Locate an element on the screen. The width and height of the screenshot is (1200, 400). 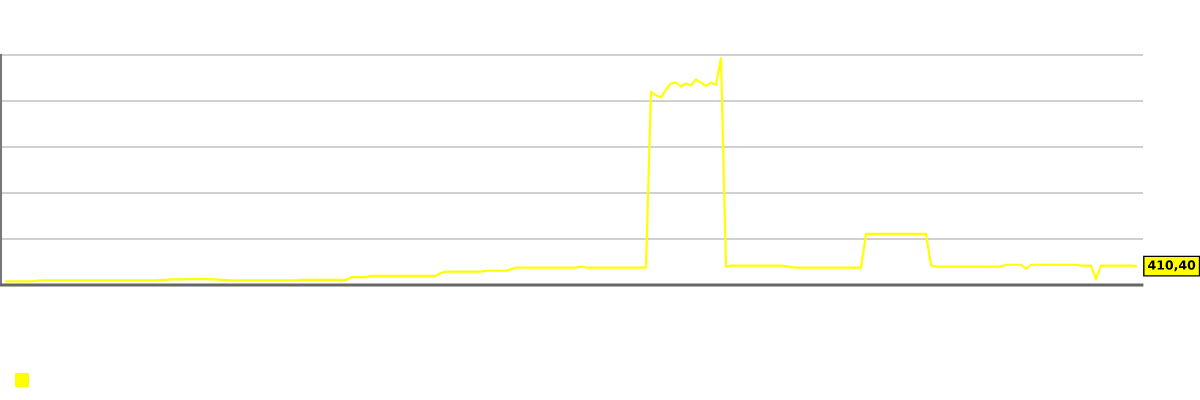
data-label: 410,40 is located at coordinates (1172, 266).